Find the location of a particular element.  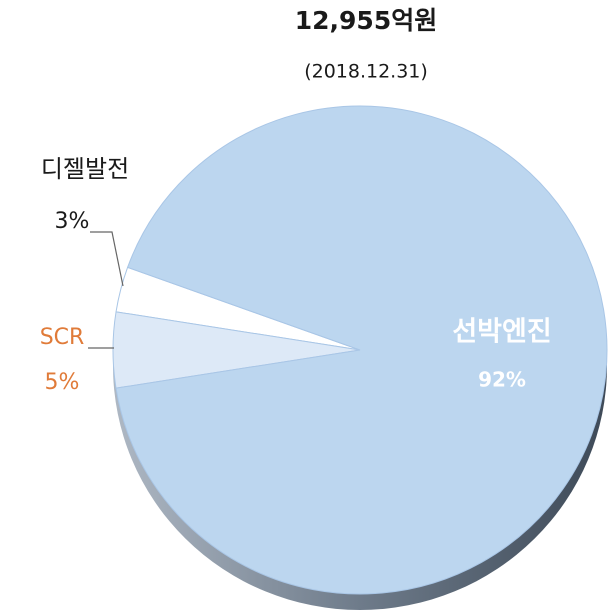

slice-label: 디젤발전 is located at coordinates (85, 169).